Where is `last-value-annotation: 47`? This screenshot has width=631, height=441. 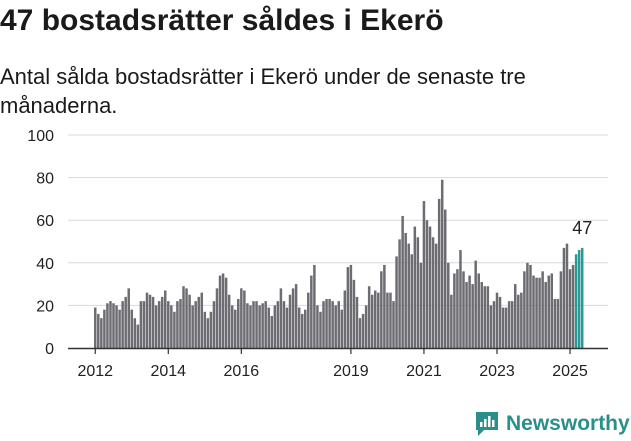
last-value-annotation: 47 is located at coordinates (582, 228).